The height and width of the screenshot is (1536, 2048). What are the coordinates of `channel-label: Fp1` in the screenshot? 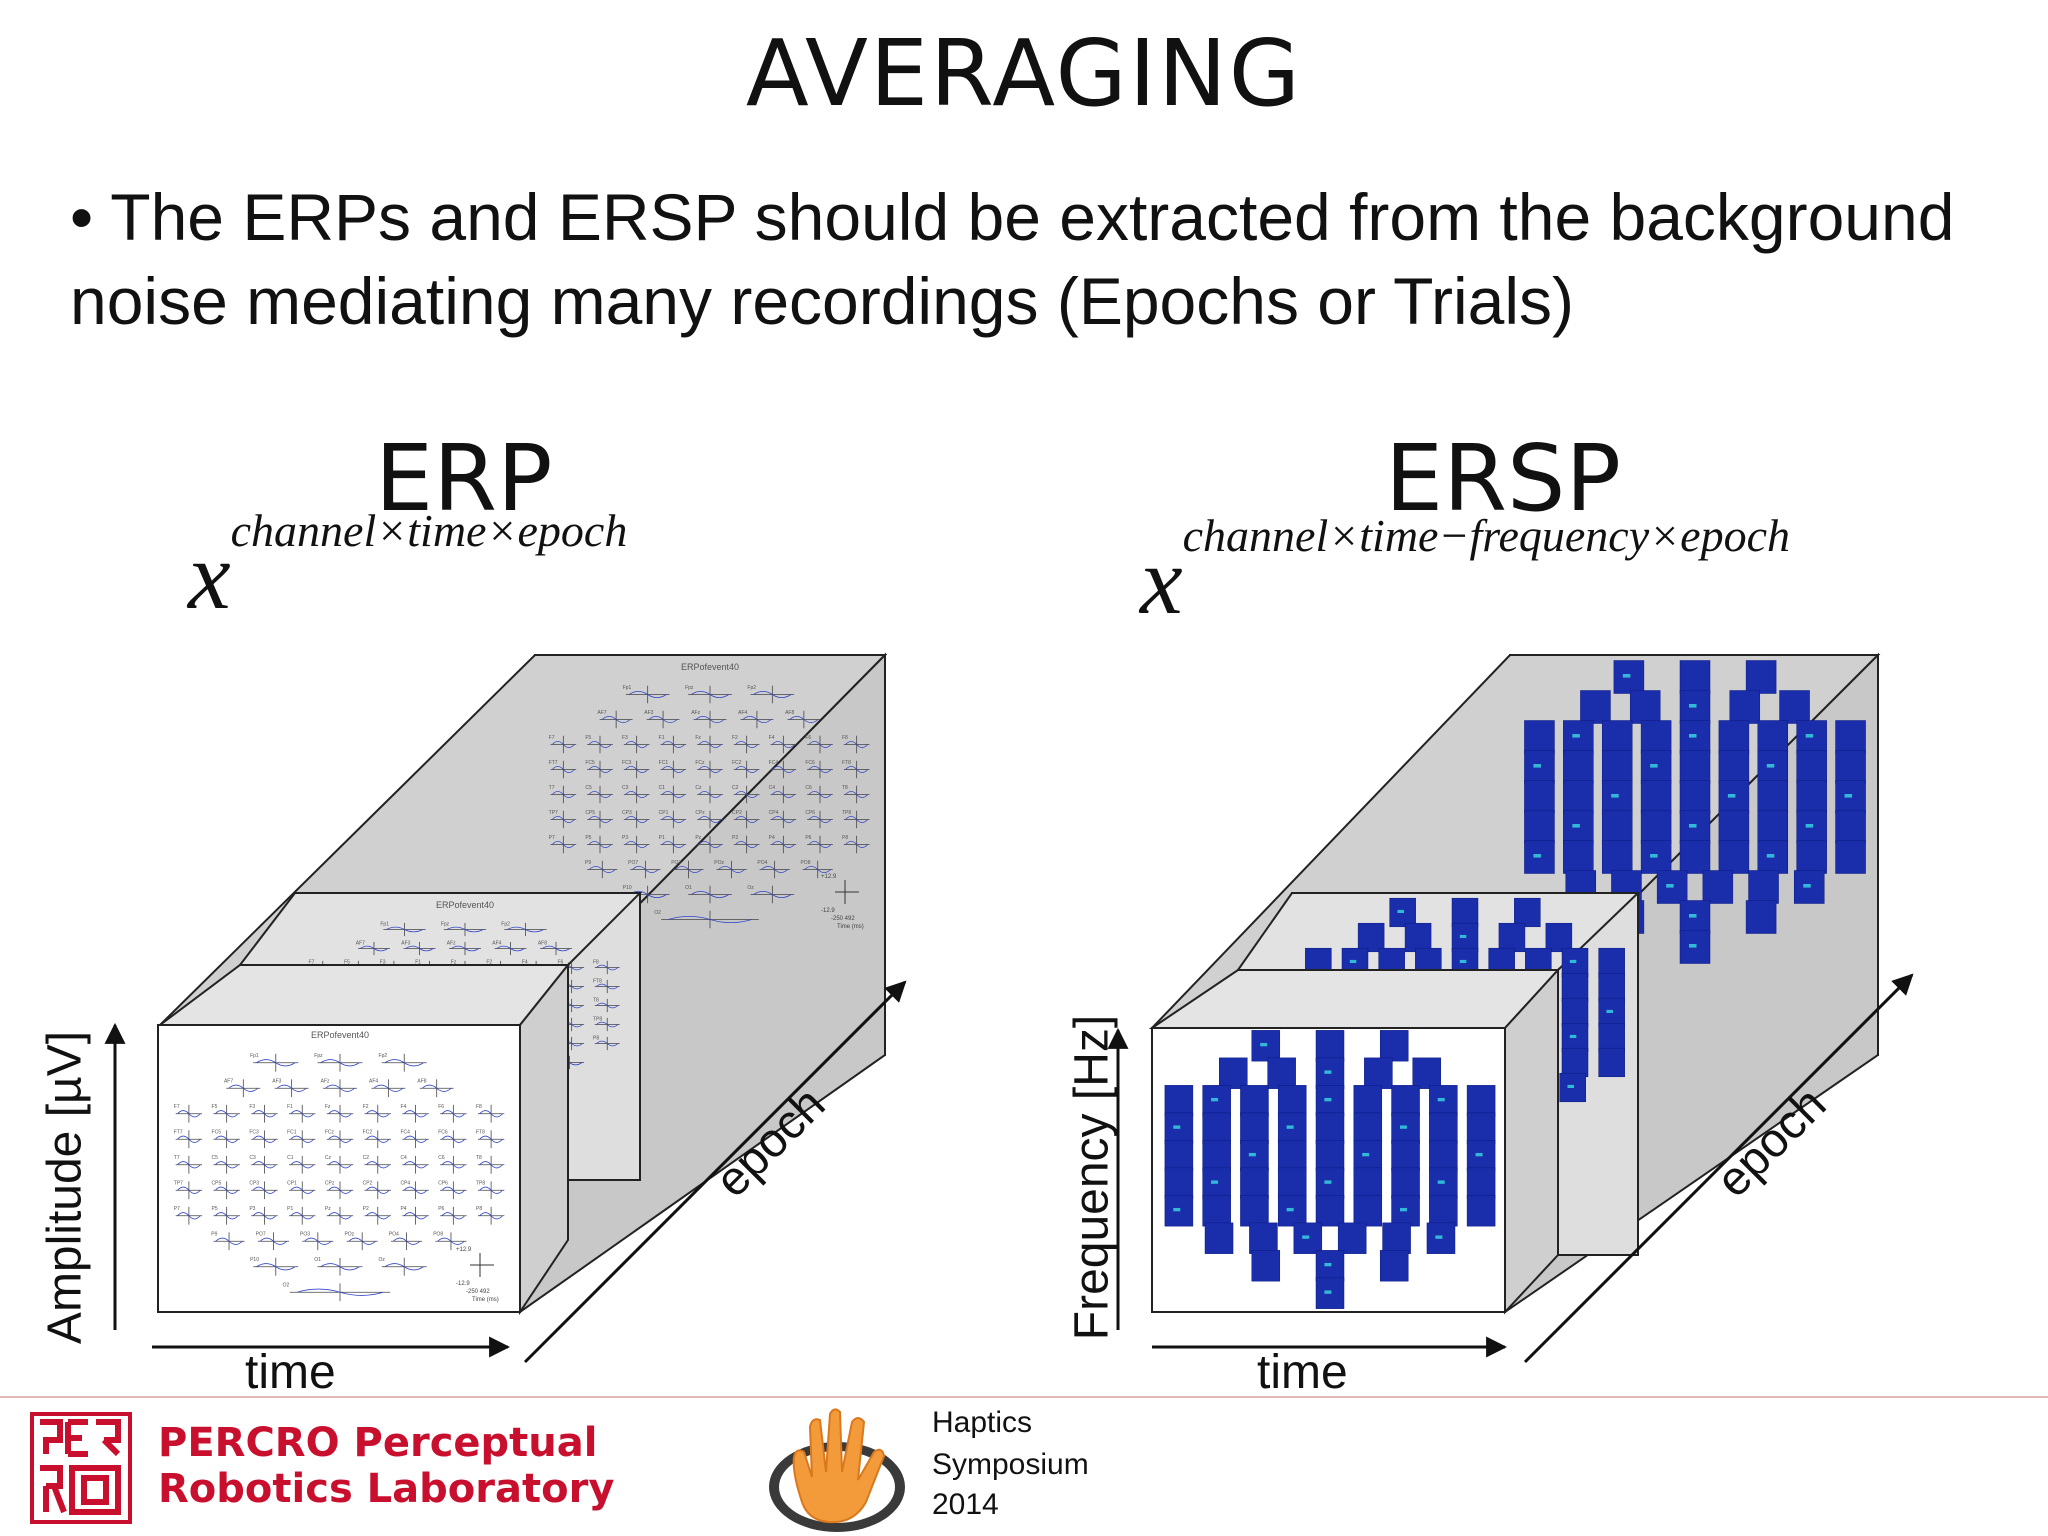 It's located at (384, 924).